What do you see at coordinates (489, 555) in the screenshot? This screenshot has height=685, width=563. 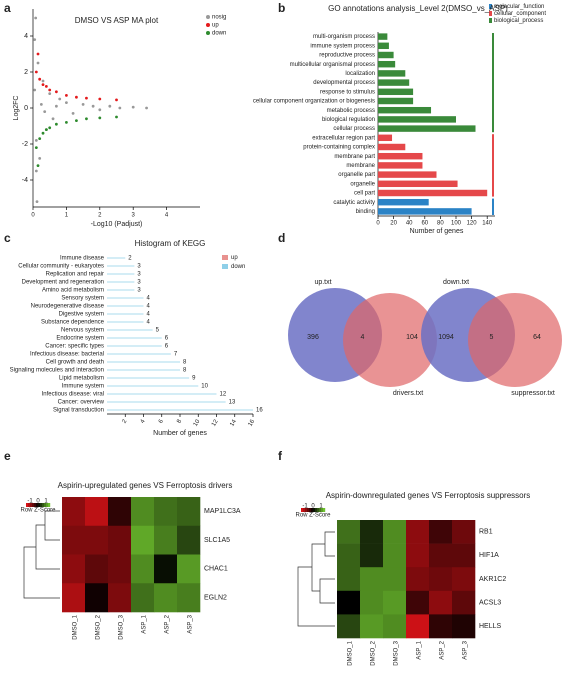 I see `row-label: HIF1A` at bounding box center [489, 555].